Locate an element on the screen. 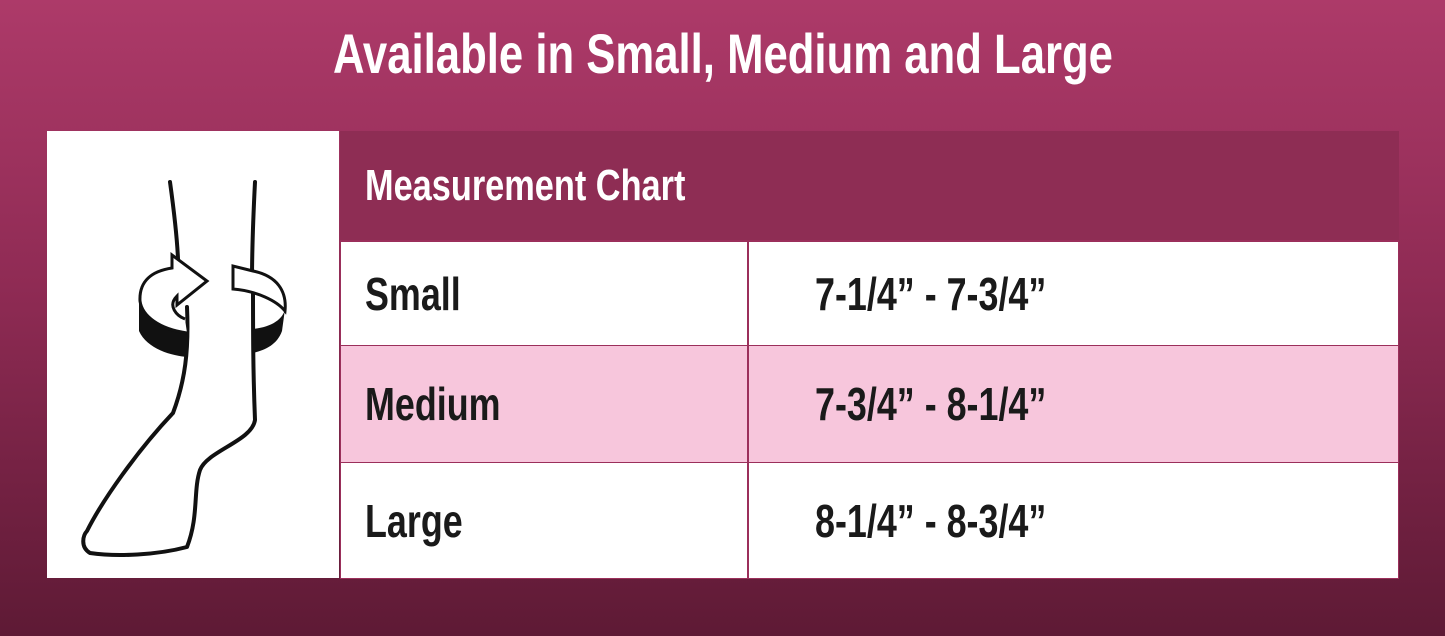 The image size is (1445, 636). range-cell: 7-1/4” - 7-3/4” is located at coordinates (931, 294).